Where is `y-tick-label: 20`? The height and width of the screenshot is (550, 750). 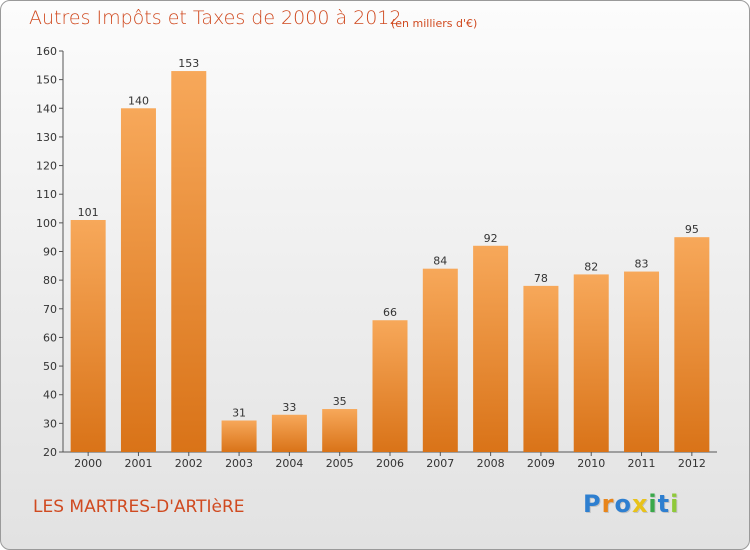
y-tick-label: 20 is located at coordinates (50, 452).